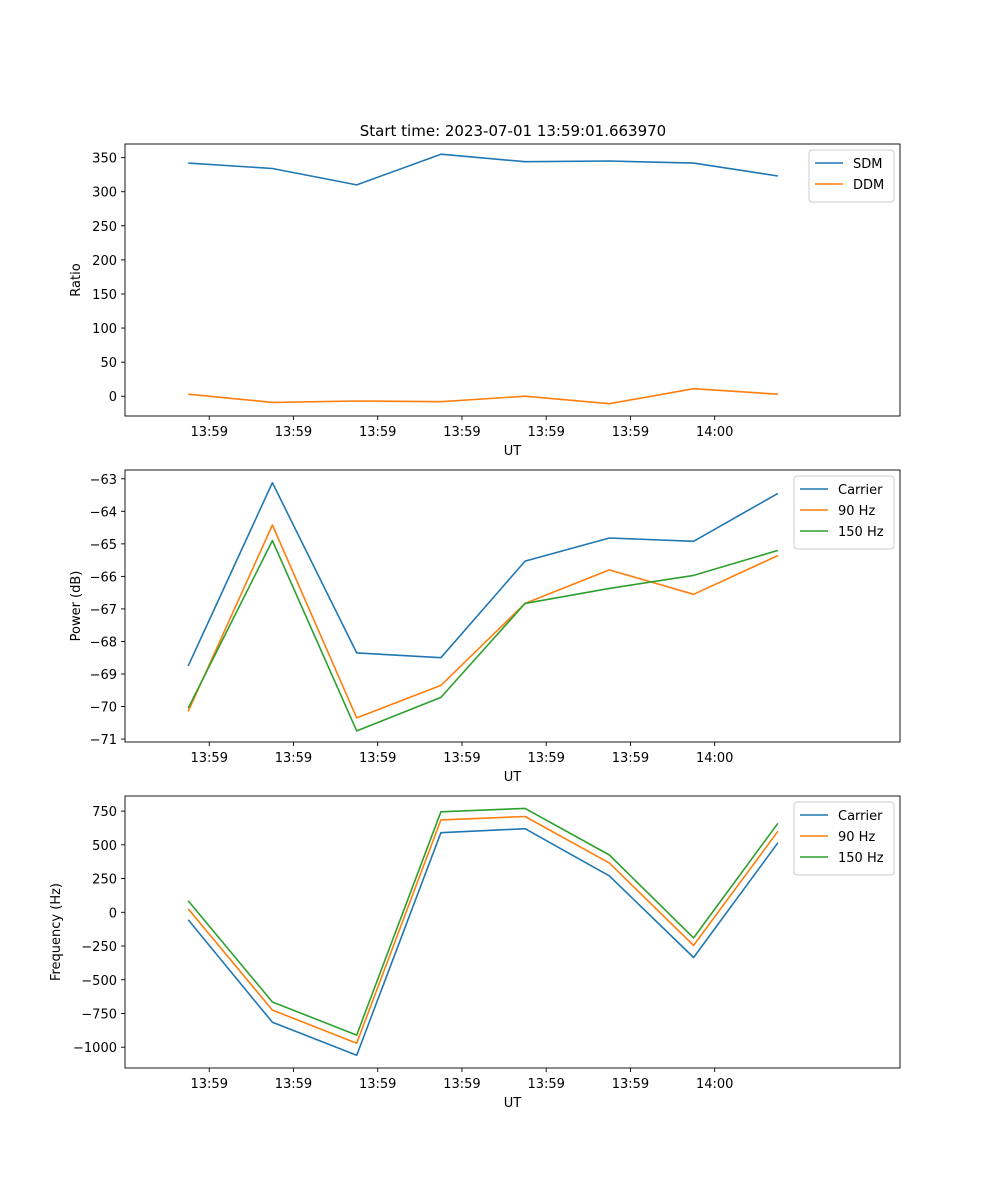  I want to click on legend-label-sdm: SDM, so click(867, 164).